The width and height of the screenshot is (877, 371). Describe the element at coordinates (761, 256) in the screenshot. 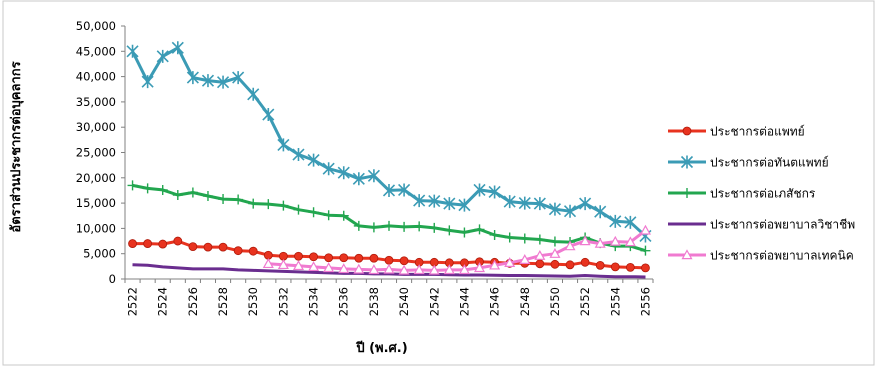

I see `legend-item: ประชากรต่อพยาบาลเทคนิค` at that location.